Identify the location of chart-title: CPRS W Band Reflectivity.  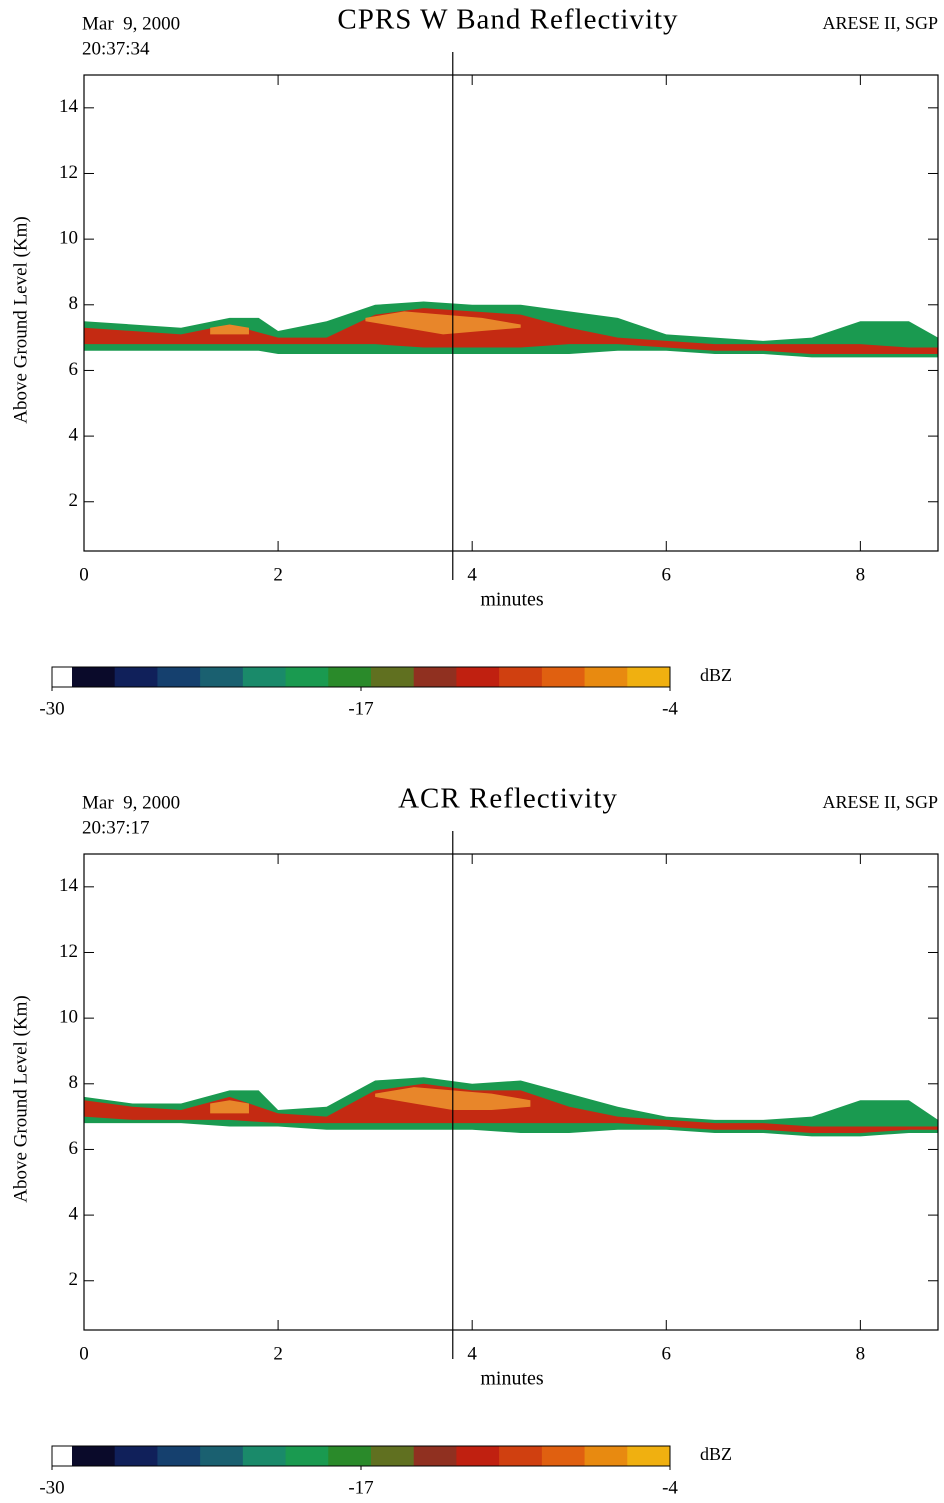
(507, 20).